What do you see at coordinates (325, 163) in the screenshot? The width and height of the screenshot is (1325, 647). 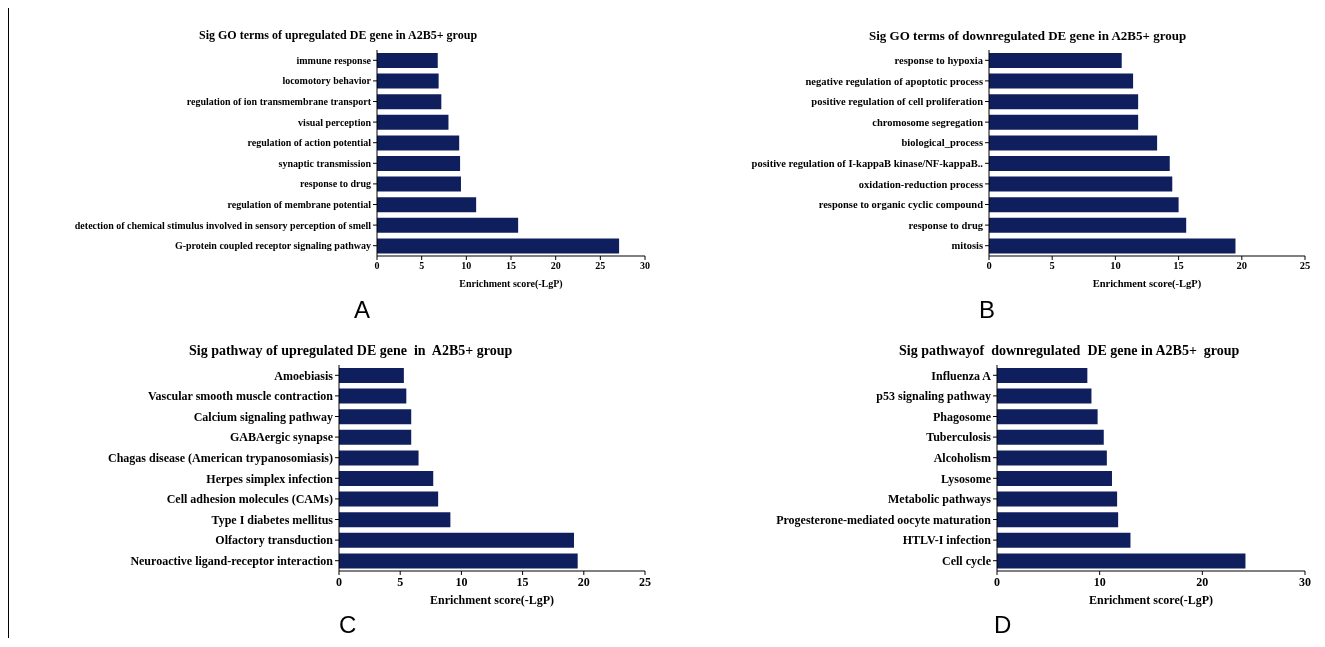 I see `y-tick-label: synaptic transmission` at bounding box center [325, 163].